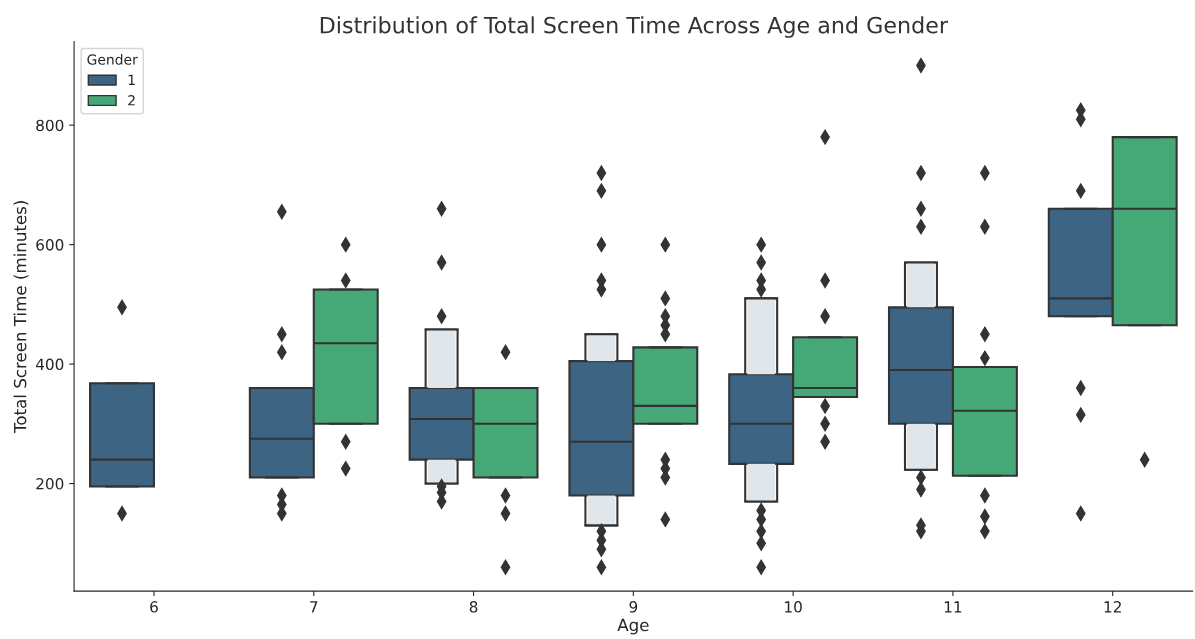 This screenshot has width=1195, height=639. I want to click on x-tick-label: 12, so click(1112, 607).